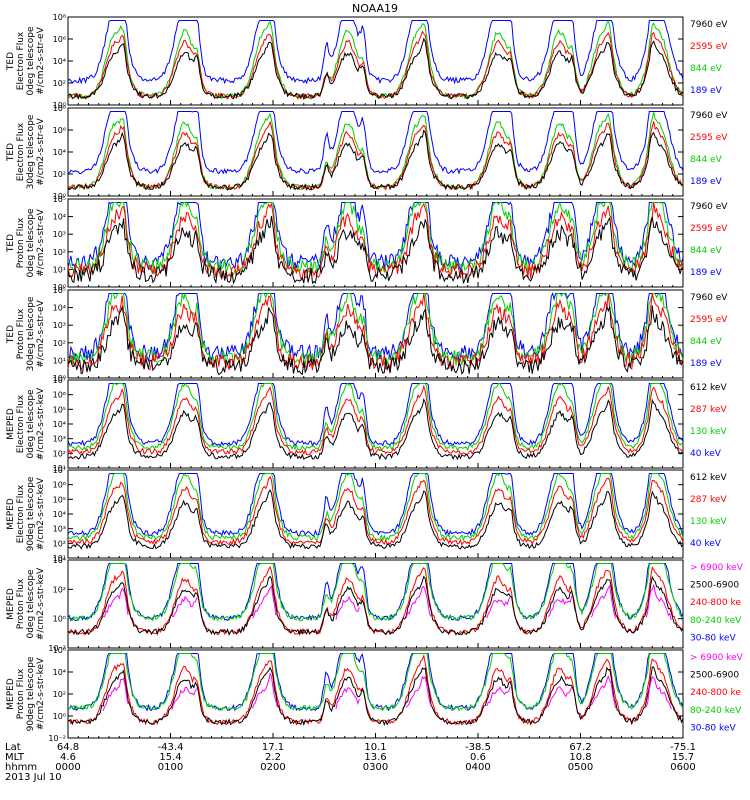 The width and height of the screenshot is (750, 800). What do you see at coordinates (387, 602) in the screenshot?
I see `series-line-magenta` at bounding box center [387, 602].